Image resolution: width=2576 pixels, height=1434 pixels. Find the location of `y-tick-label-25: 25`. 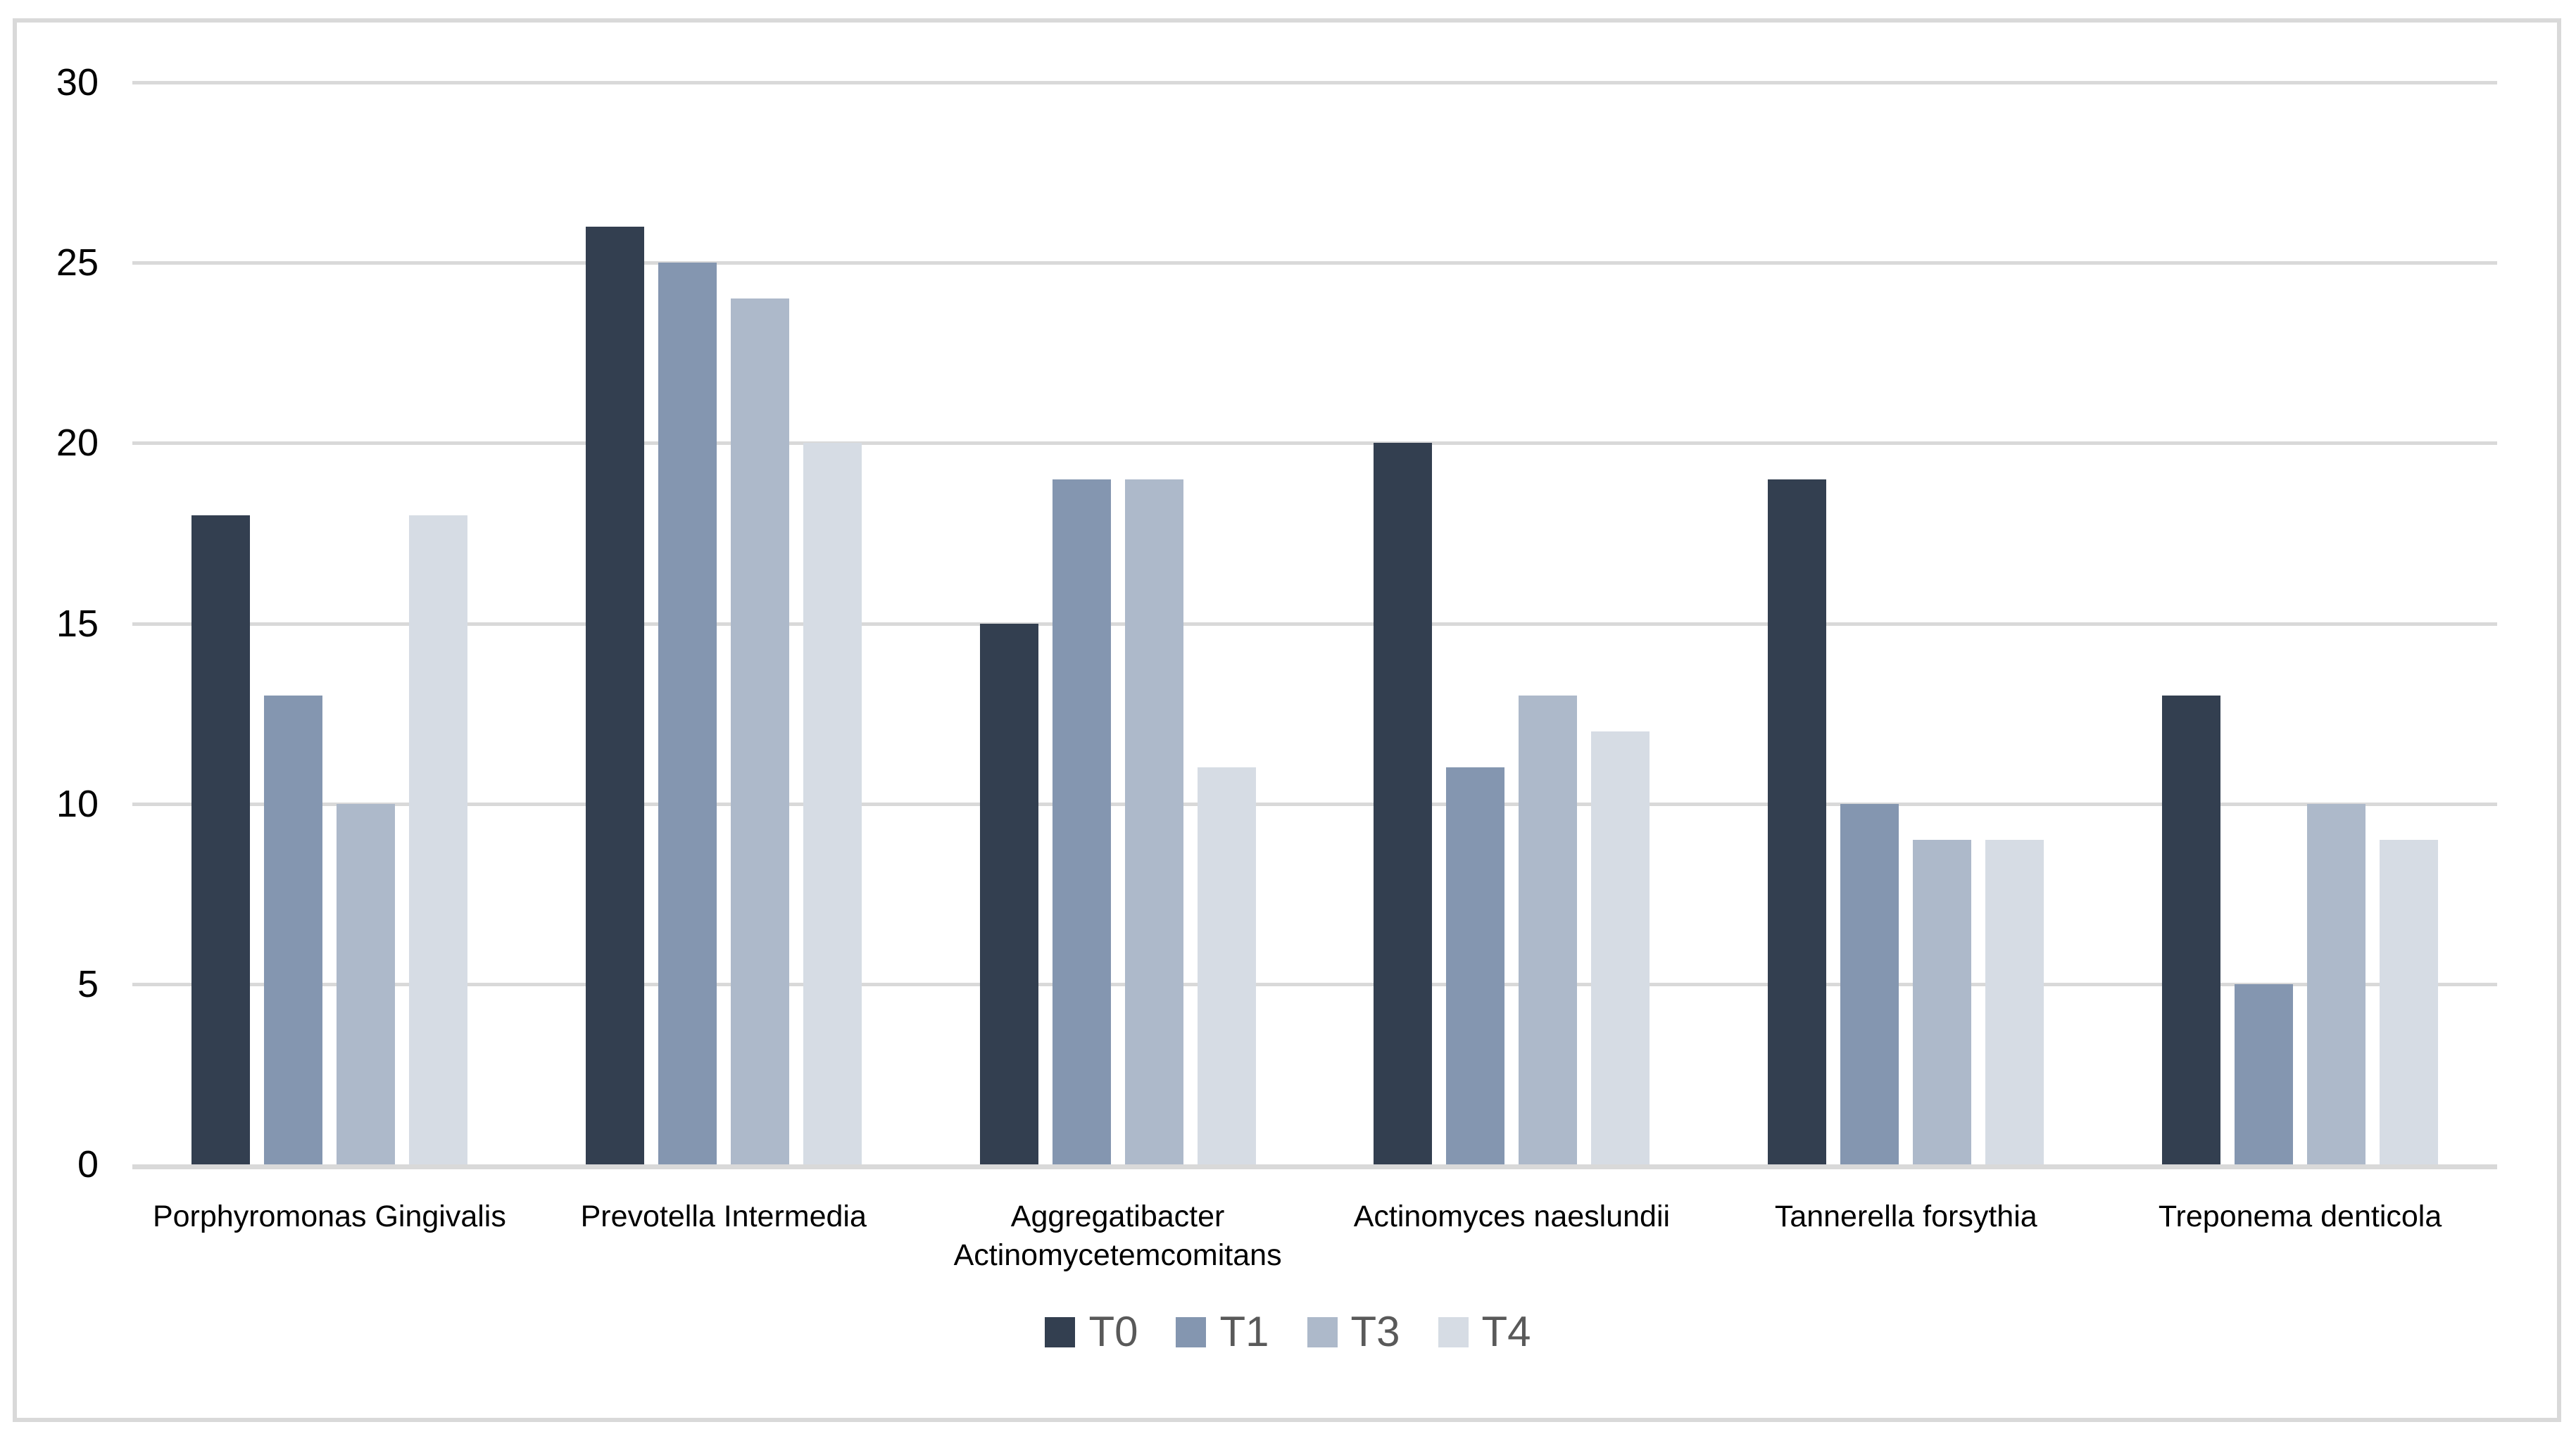

y-tick-label-25: 25 is located at coordinates (77, 262).